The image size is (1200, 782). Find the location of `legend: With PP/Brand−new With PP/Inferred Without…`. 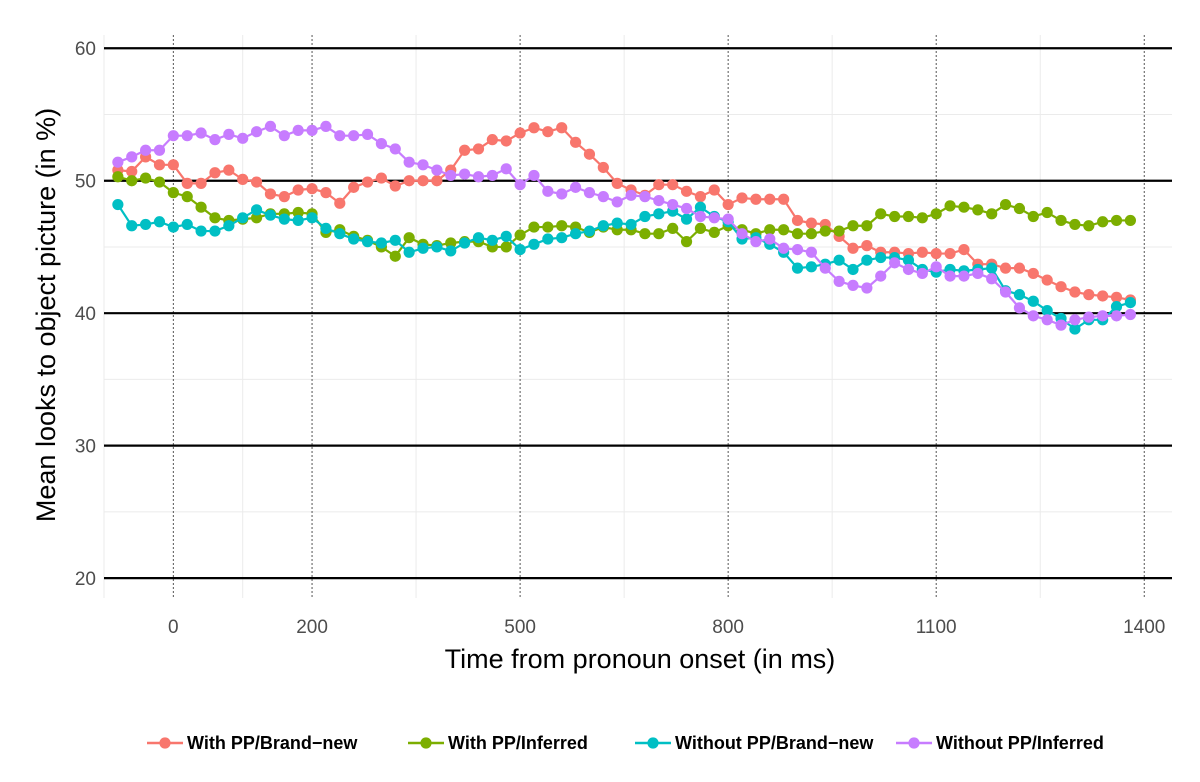

legend: With PP/Brand−new With PP/Inferred Without… is located at coordinates (625, 743).